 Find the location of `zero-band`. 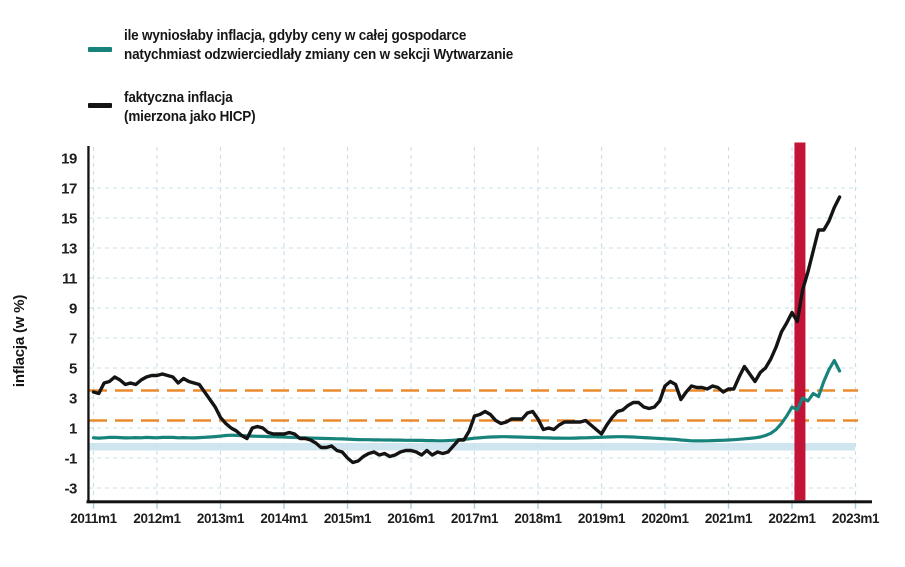

zero-band is located at coordinates (472, 447).